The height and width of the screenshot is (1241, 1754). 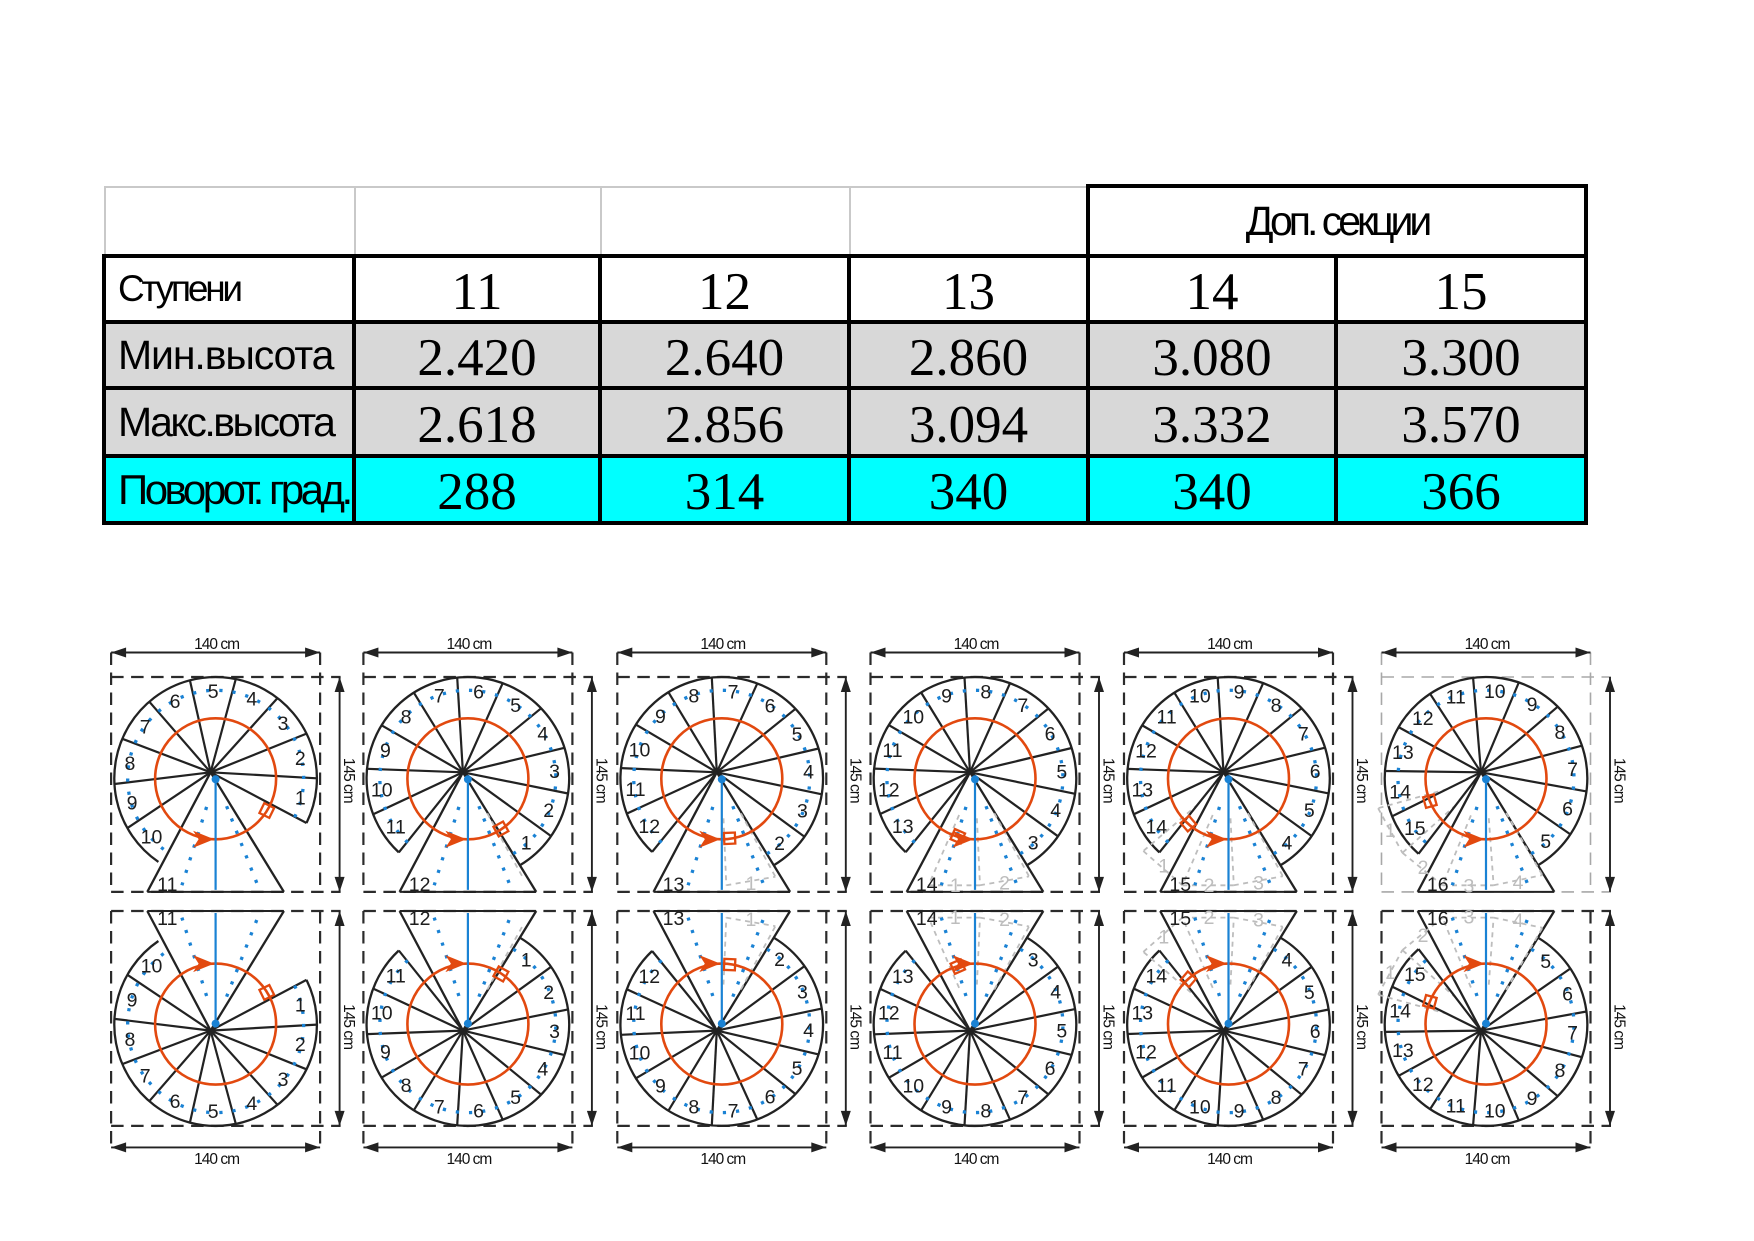 I want to click on svg-text: 15, so click(x=1415, y=975).